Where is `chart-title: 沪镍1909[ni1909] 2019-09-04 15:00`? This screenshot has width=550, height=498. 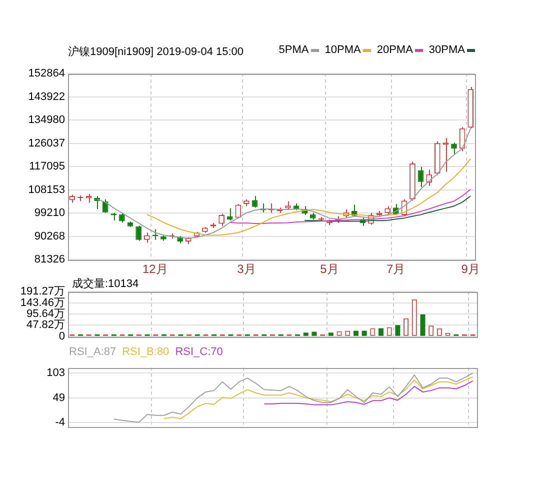
chart-title: 沪镍1909[ni1909] 2019-09-04 15:00 is located at coordinates (156, 51).